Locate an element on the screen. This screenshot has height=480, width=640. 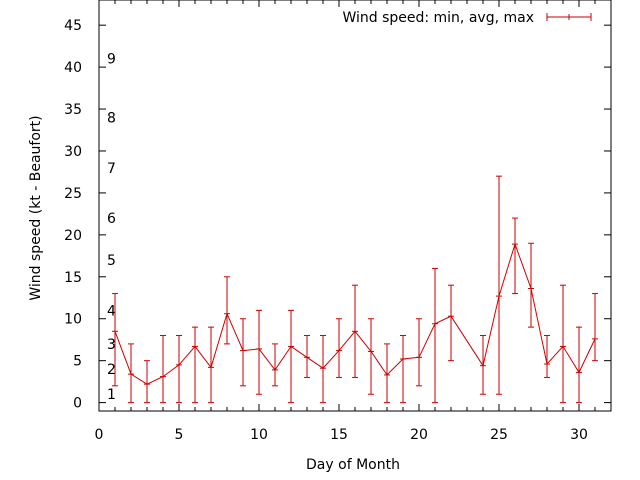
y-axis-label: Wind speed (kt - Beaufort) is located at coordinates (36, 207).